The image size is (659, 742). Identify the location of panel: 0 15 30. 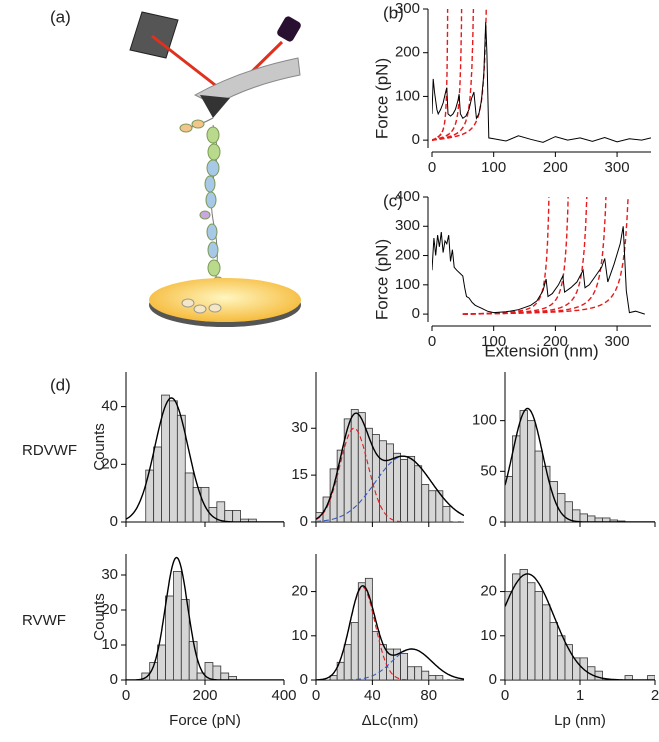
(377, 451).